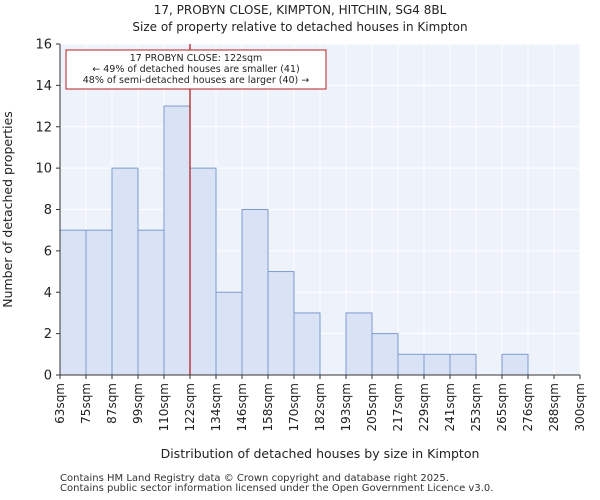 The width and height of the screenshot is (600, 500). I want to click on x-tick-label: 63sqm, so click(60, 403).